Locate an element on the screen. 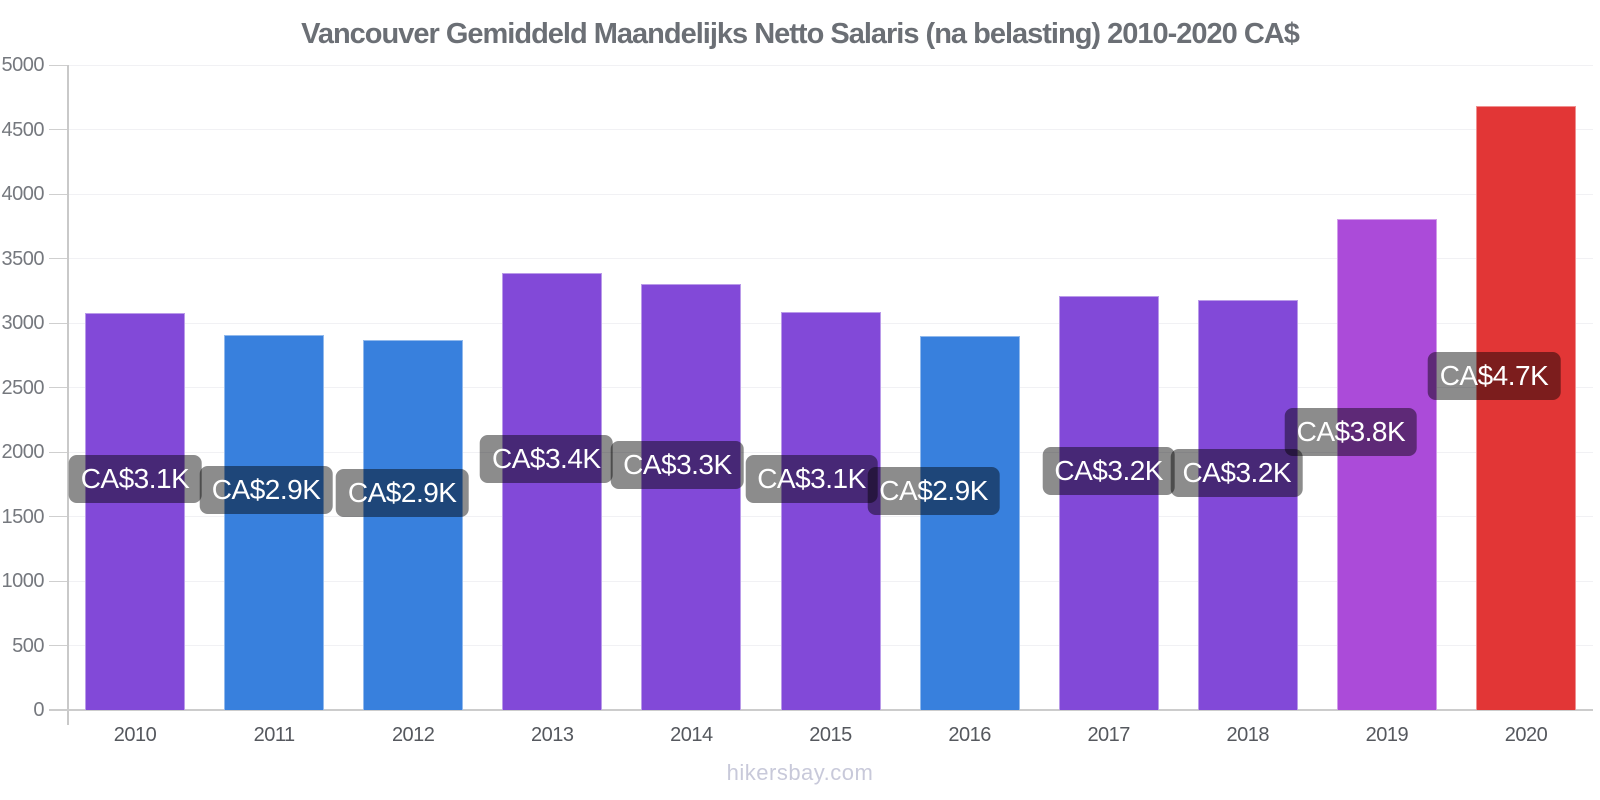 The width and height of the screenshot is (1600, 800). bar-value-badge-2015: CA$3.1K is located at coordinates (811, 479).